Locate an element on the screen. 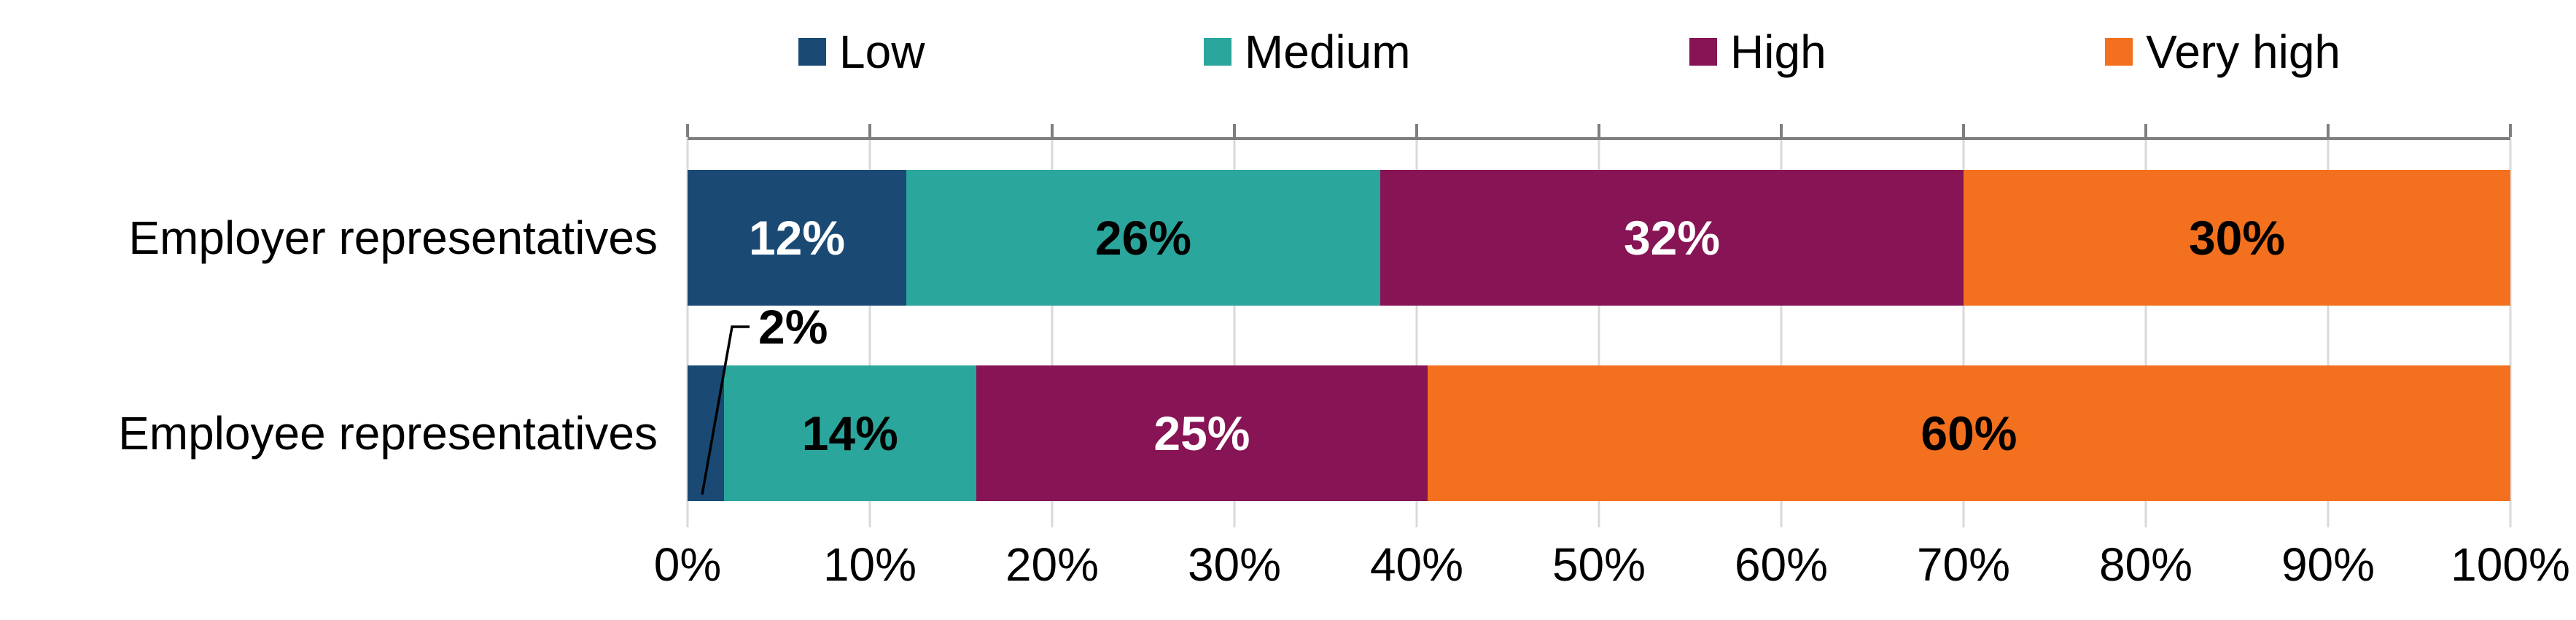  legend: Low Medium High Very high is located at coordinates (1569, 51).